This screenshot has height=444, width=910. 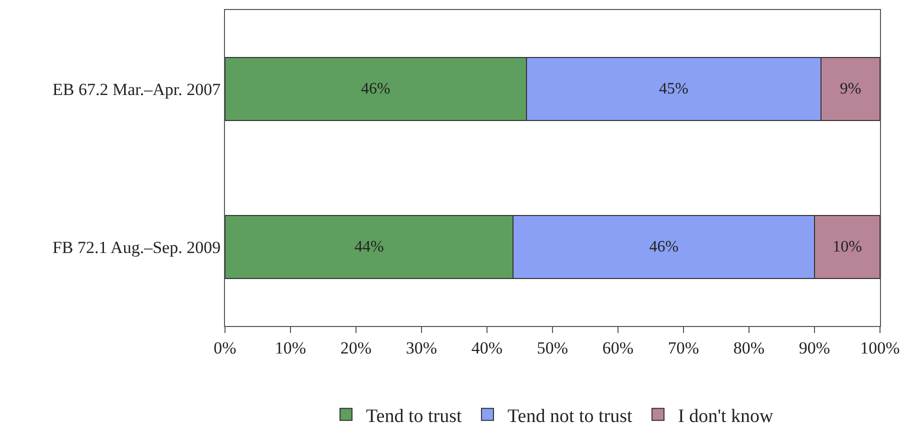 I want to click on x-tick-label: 30%, so click(x=422, y=348).